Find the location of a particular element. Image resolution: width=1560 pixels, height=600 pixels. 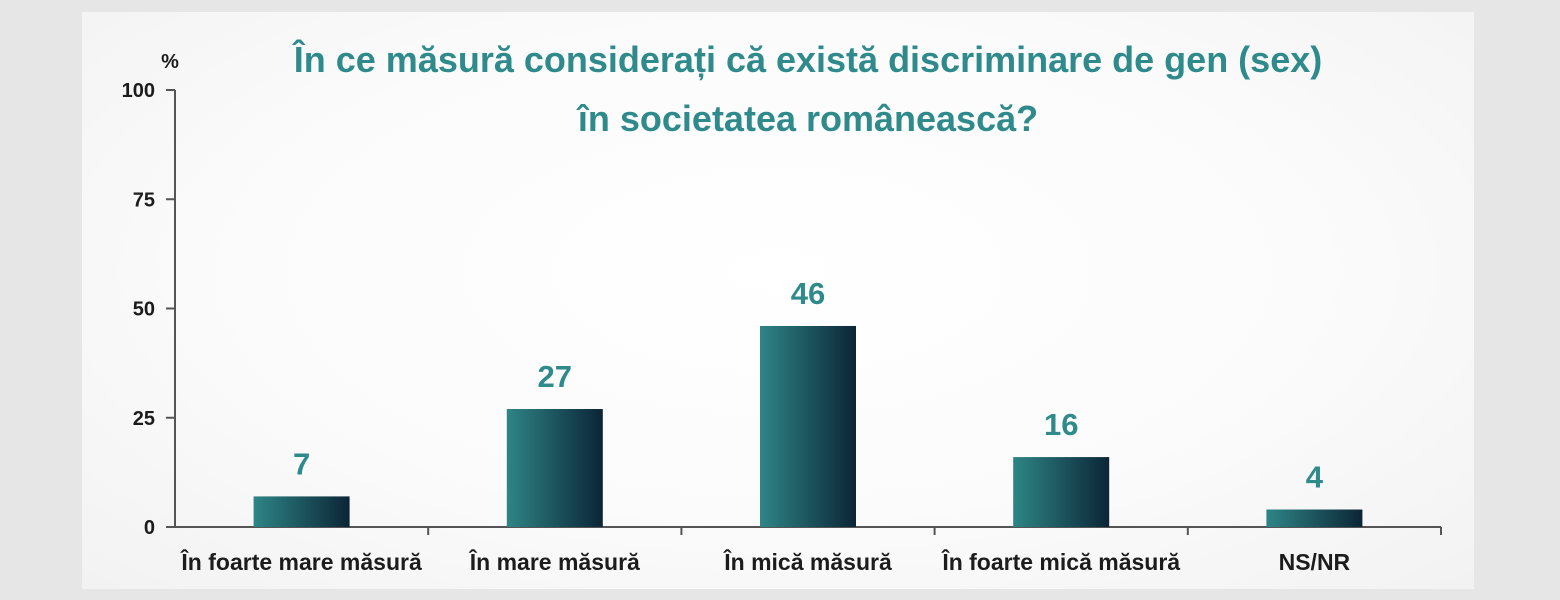

category-label: În foarte mică măsură is located at coordinates (1060, 561).